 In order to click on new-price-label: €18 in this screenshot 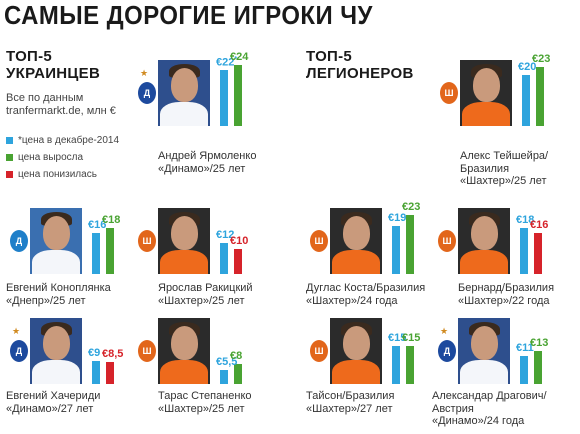, I will do `click(111, 220)`.